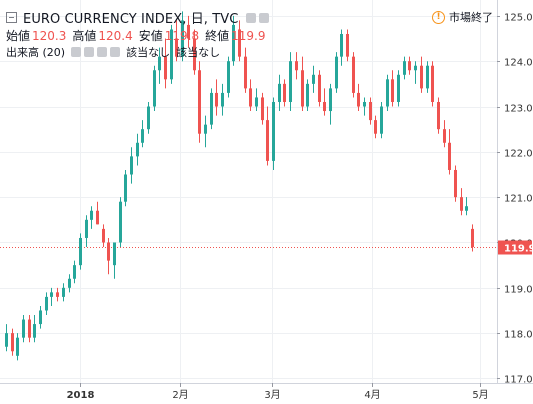  Describe the element at coordinates (138, 17) in the screenshot. I see `legend-symbol-row: EURO CURRENCY INDEX, 日, TVC` at that location.